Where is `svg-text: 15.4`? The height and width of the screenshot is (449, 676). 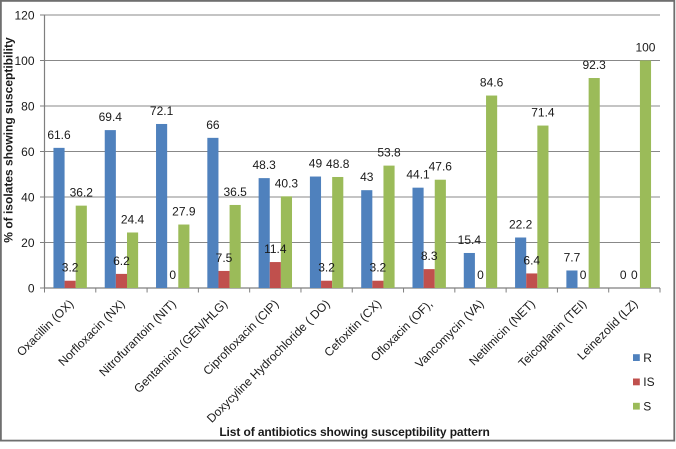 svg-text: 15.4 is located at coordinates (470, 240).